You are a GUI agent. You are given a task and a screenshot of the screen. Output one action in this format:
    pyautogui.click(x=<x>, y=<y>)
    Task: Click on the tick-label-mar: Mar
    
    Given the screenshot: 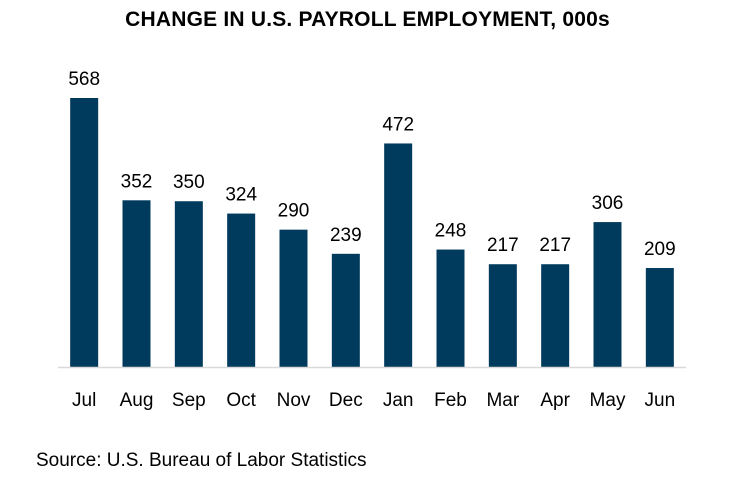 What is the action you would take?
    pyautogui.click(x=502, y=400)
    